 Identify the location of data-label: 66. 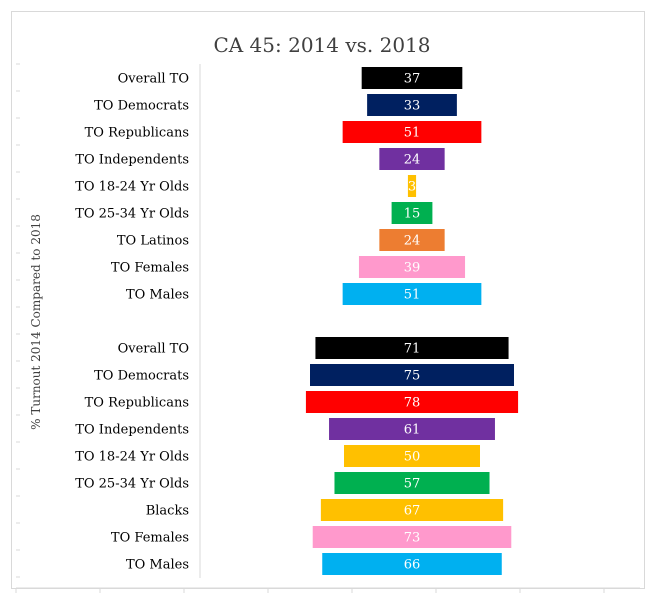
(412, 565).